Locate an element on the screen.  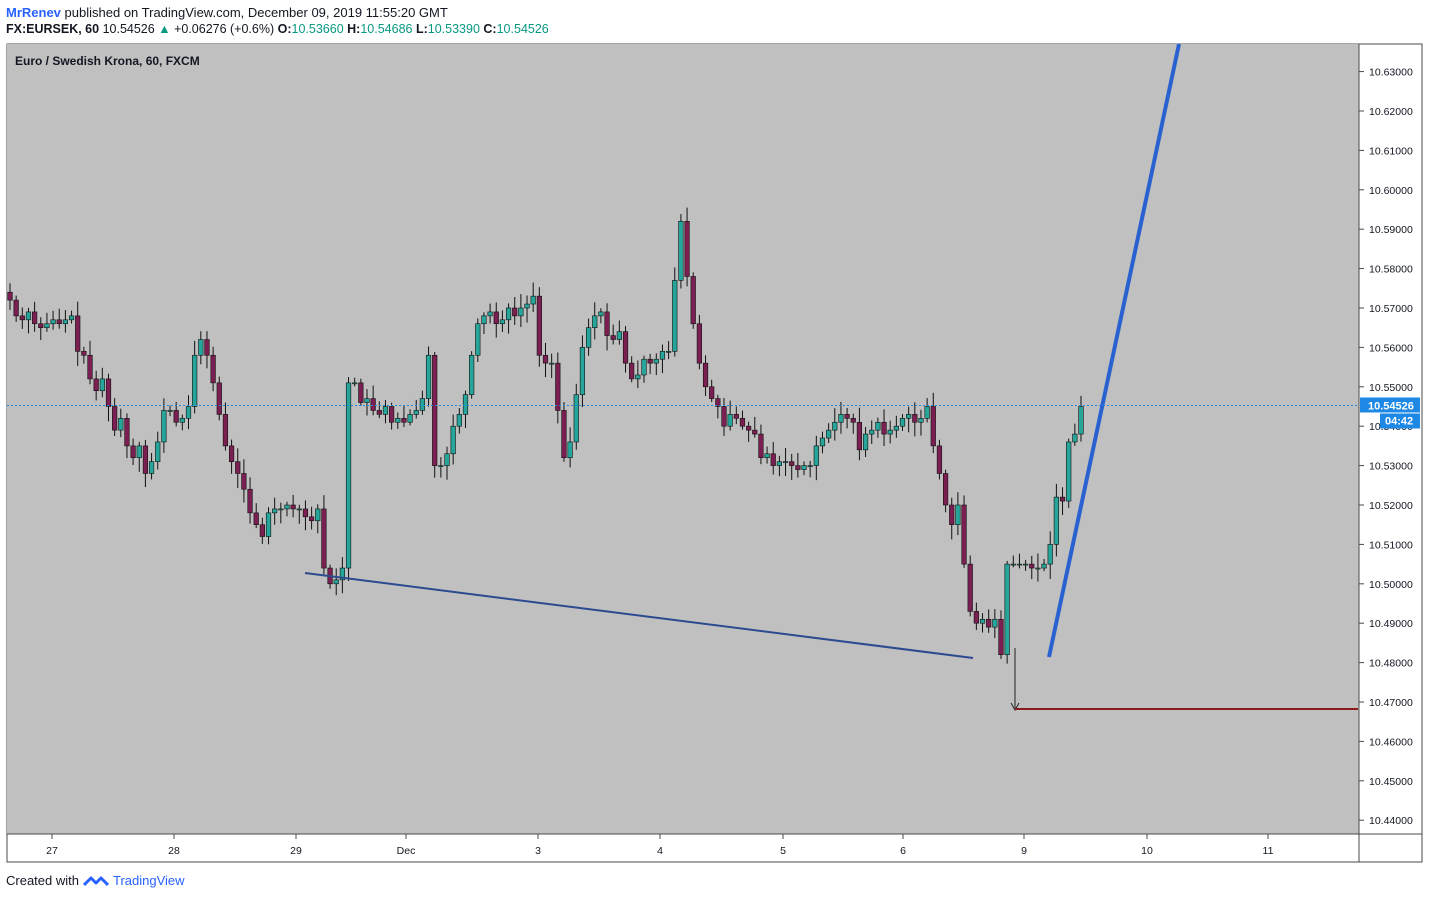
bullish-projection-line is located at coordinates (1114, 350).